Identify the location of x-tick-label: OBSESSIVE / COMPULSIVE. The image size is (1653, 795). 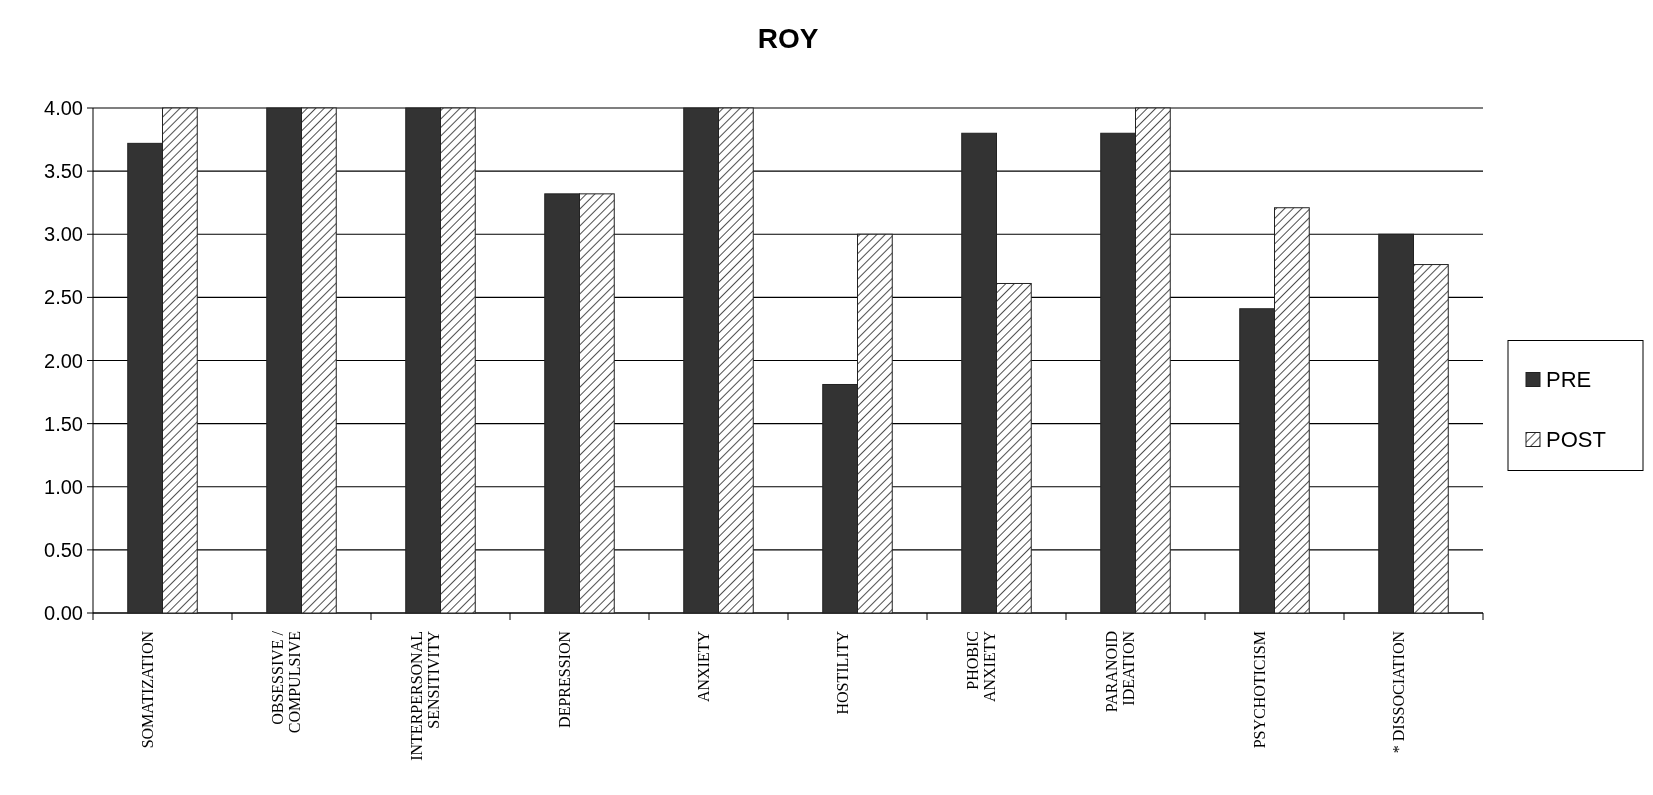
(286, 682).